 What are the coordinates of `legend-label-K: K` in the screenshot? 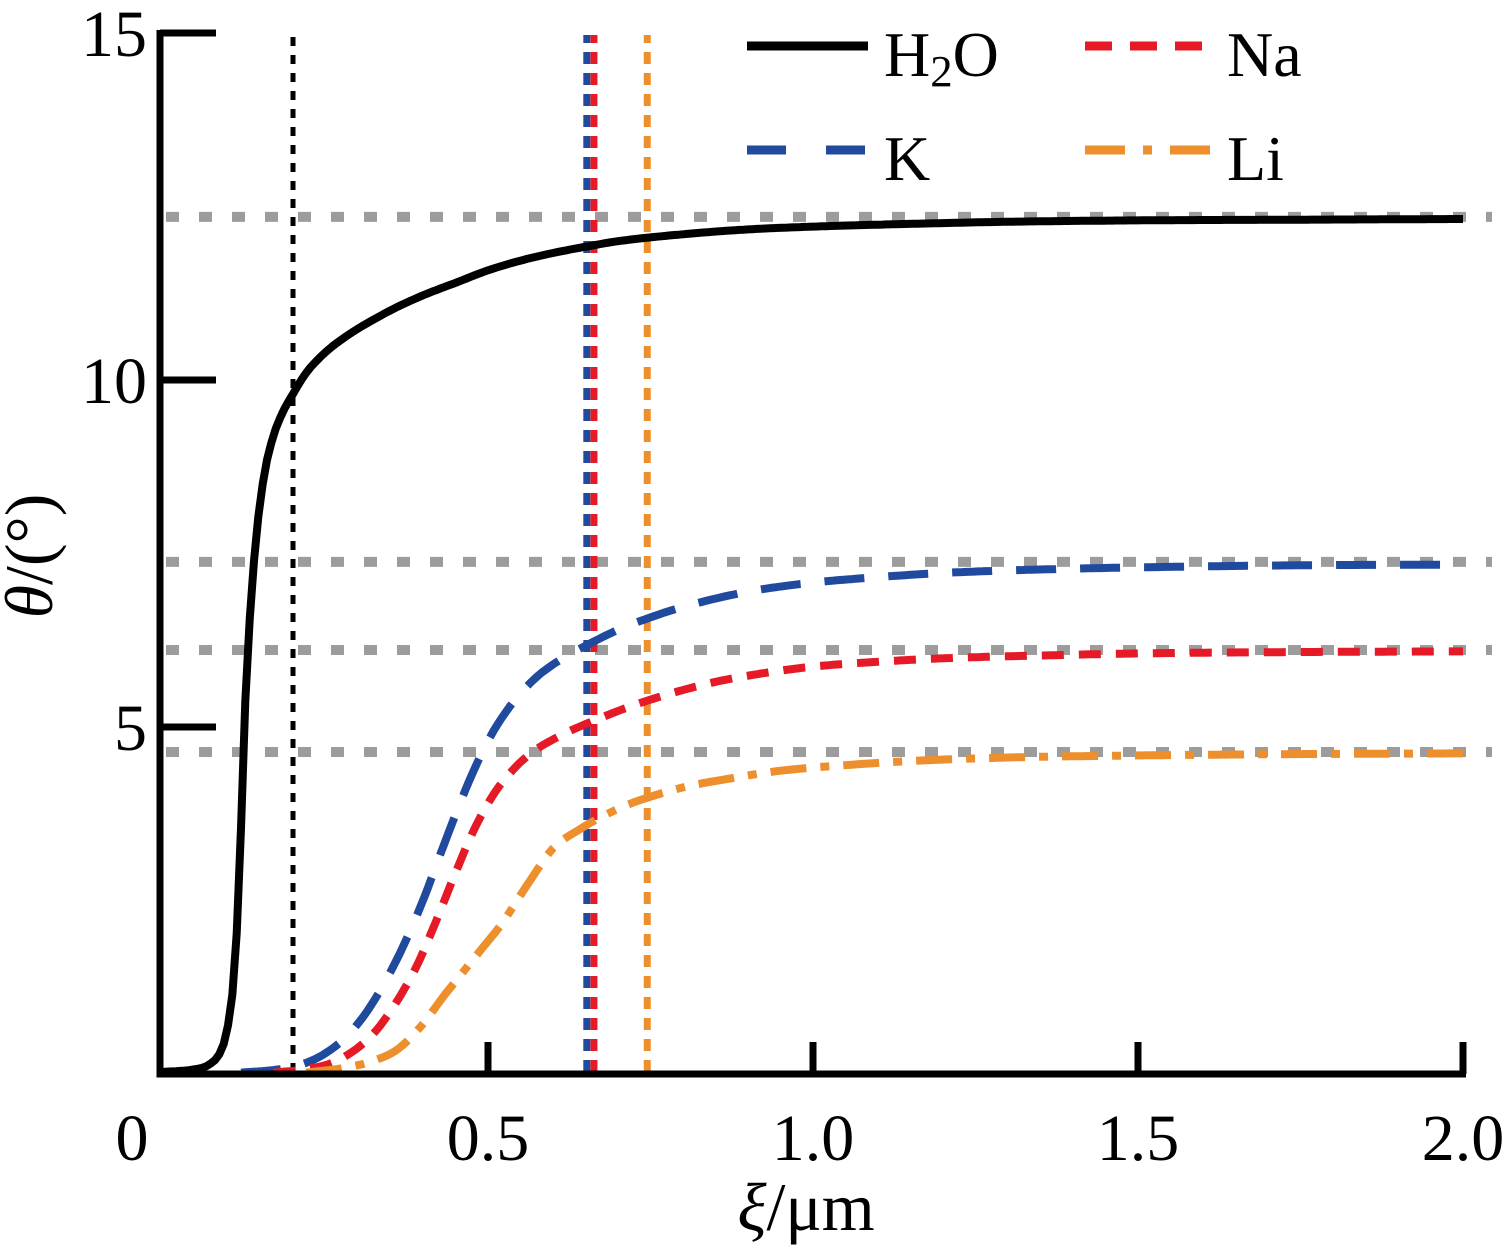 It's located at (907, 158).